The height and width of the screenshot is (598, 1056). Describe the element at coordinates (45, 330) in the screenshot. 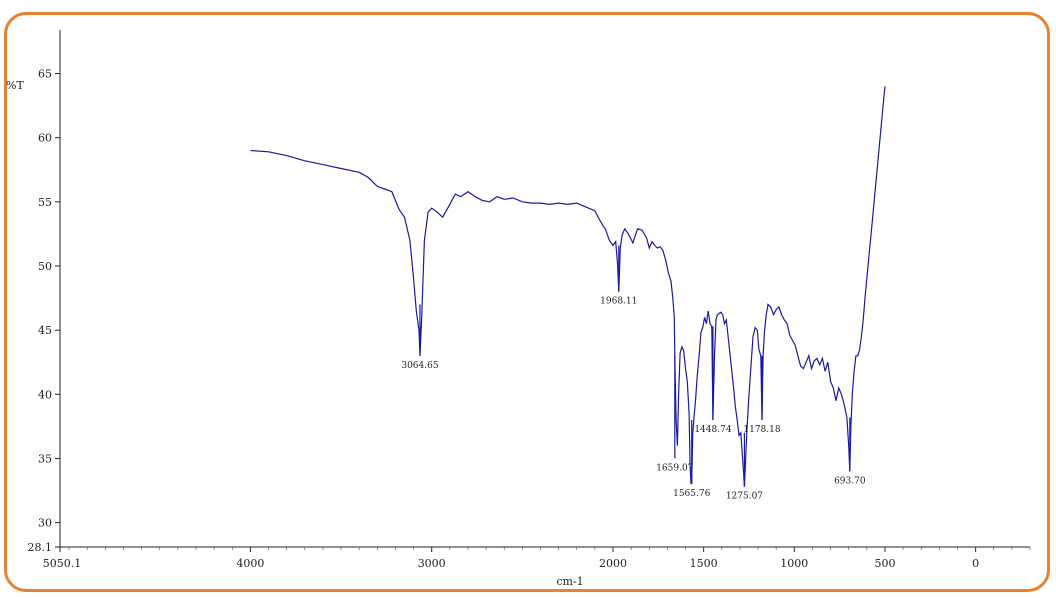

I see `y-tick-label: 45` at that location.